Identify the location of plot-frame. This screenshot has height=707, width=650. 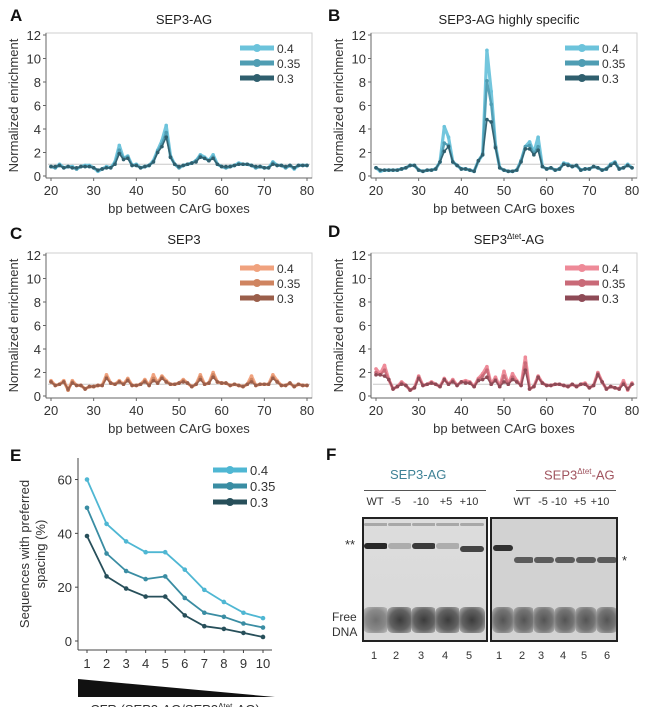
(179, 325).